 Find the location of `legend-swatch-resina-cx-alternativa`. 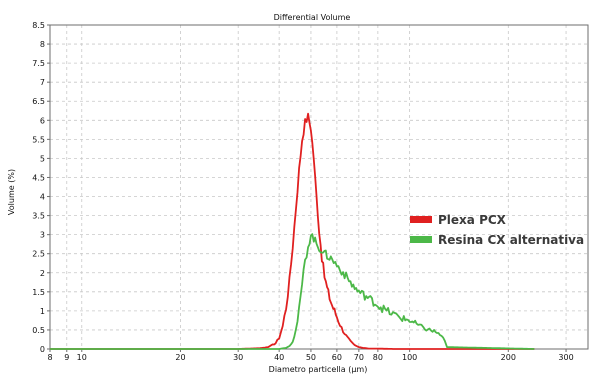

legend-swatch-resina-cx-alternativa is located at coordinates (421, 239).